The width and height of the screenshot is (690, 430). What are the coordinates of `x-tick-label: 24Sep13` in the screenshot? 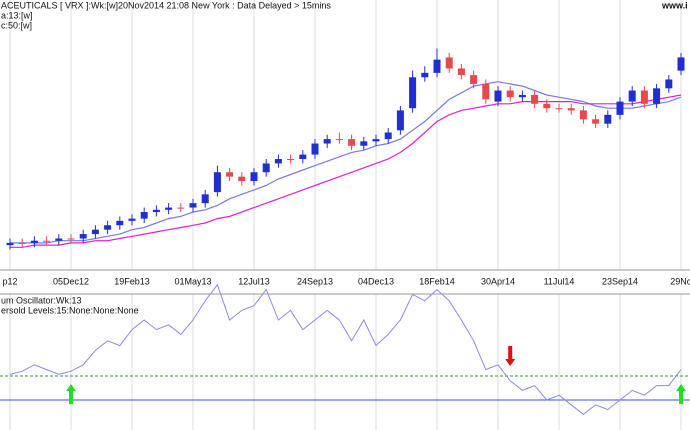 It's located at (315, 281).